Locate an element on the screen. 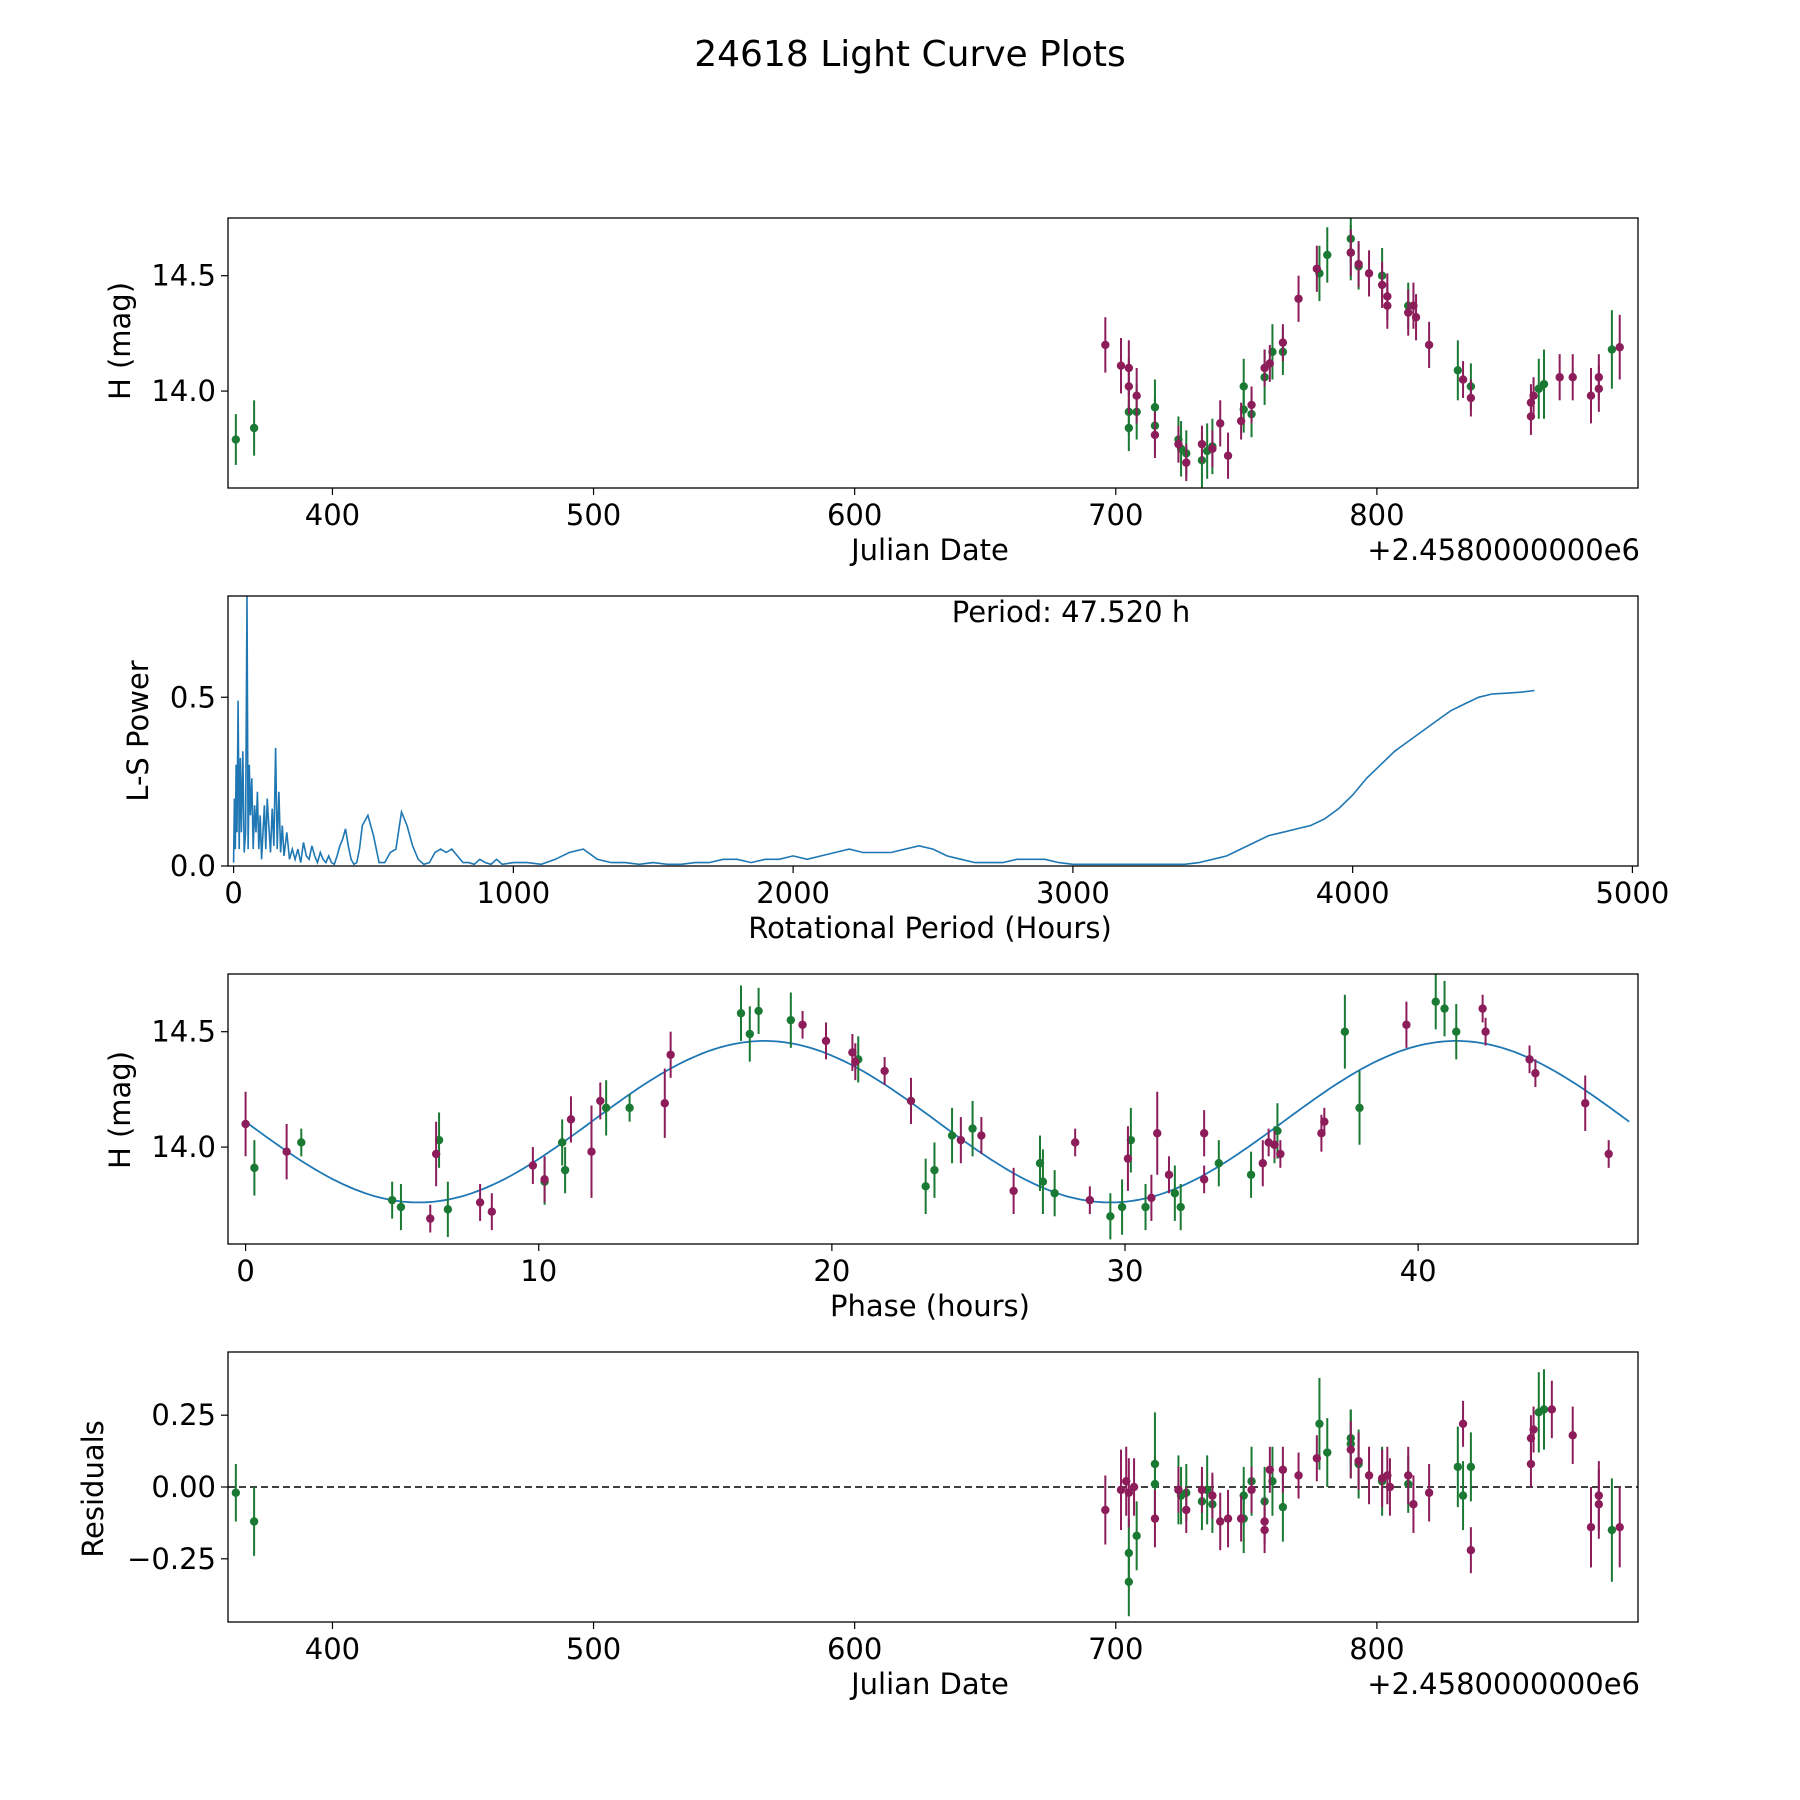 The height and width of the screenshot is (1800, 1800). axes-frame-lightcurve is located at coordinates (933, 353).